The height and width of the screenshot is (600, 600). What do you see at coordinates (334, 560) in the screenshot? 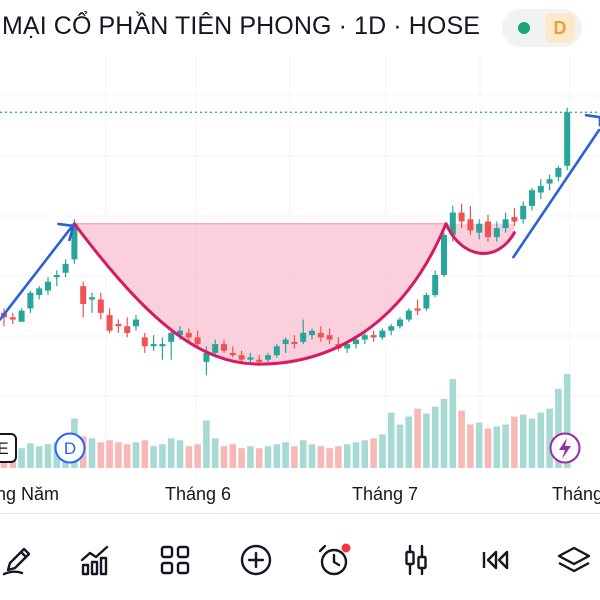
I see `alarm-icon` at bounding box center [334, 560].